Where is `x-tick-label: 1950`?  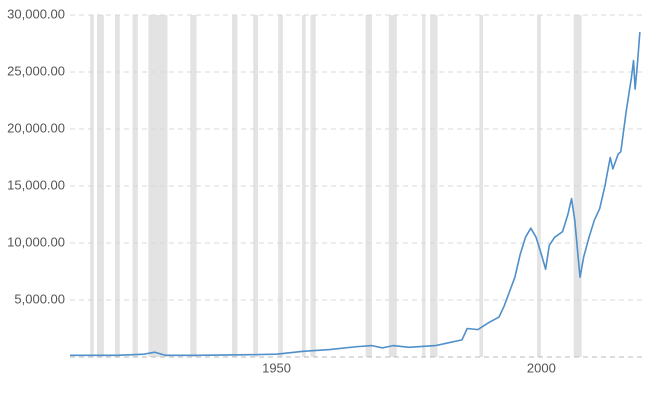 x-tick-label: 1950 is located at coordinates (276, 367).